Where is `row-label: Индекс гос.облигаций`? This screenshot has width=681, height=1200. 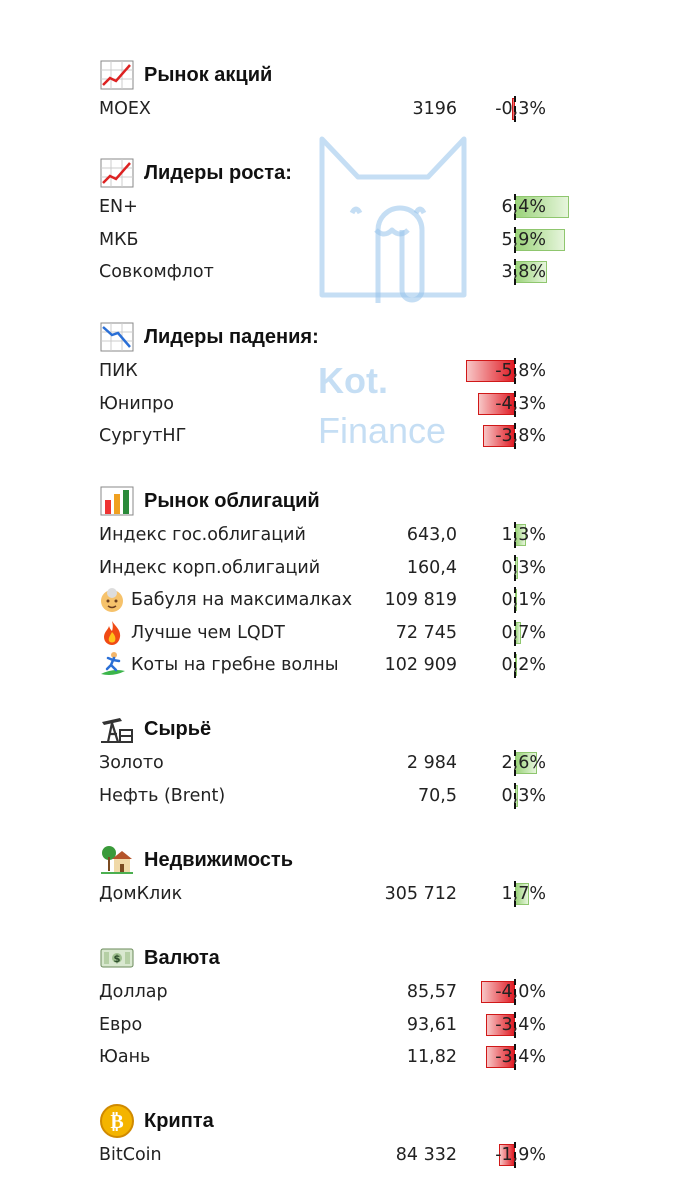 row-label: Индекс гос.облигаций is located at coordinates (202, 535).